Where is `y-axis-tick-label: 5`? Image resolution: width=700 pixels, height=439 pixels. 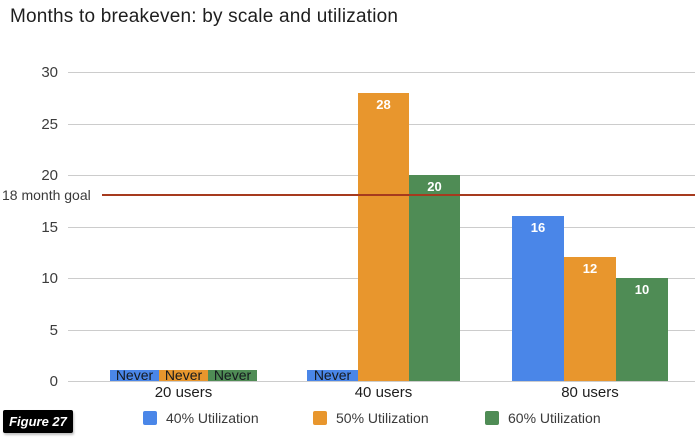
y-axis-tick-label: 5 is located at coordinates (53, 330).